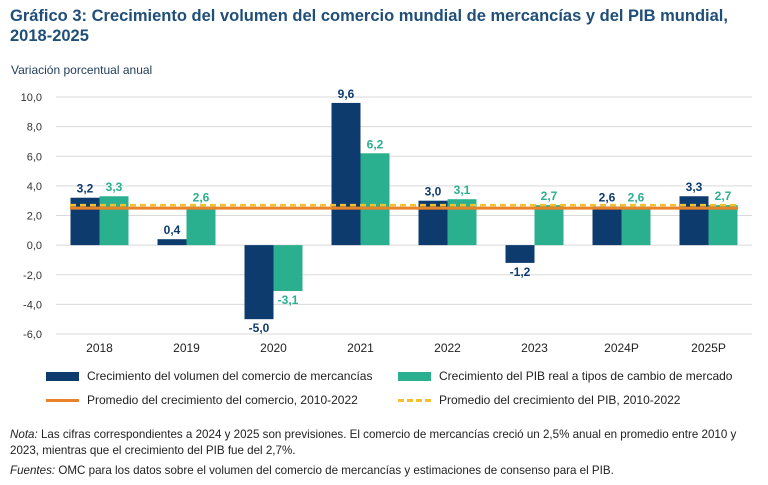 This screenshot has width=768, height=485. Describe the element at coordinates (34, 217) in the screenshot. I see `y-tick-label: 2,0` at that location.